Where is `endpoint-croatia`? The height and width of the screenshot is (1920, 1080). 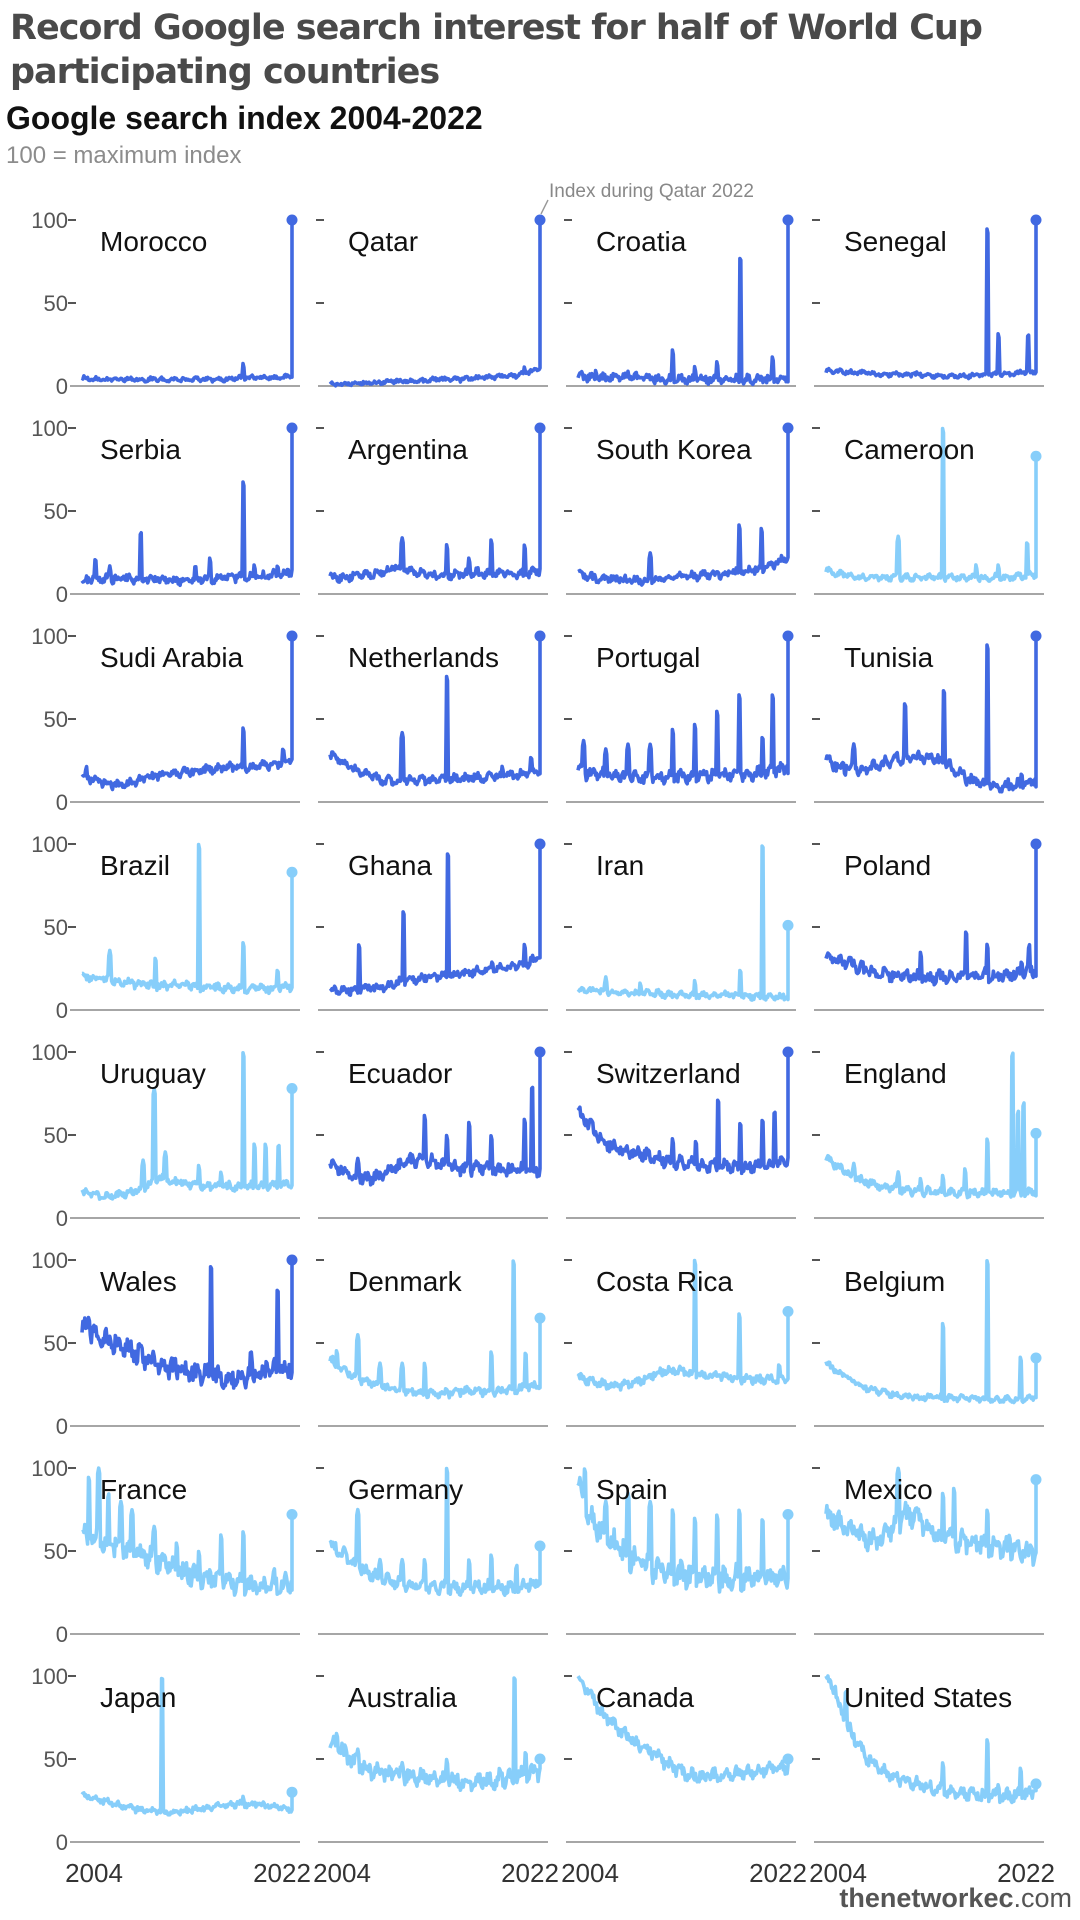
endpoint-croatia is located at coordinates (788, 220).